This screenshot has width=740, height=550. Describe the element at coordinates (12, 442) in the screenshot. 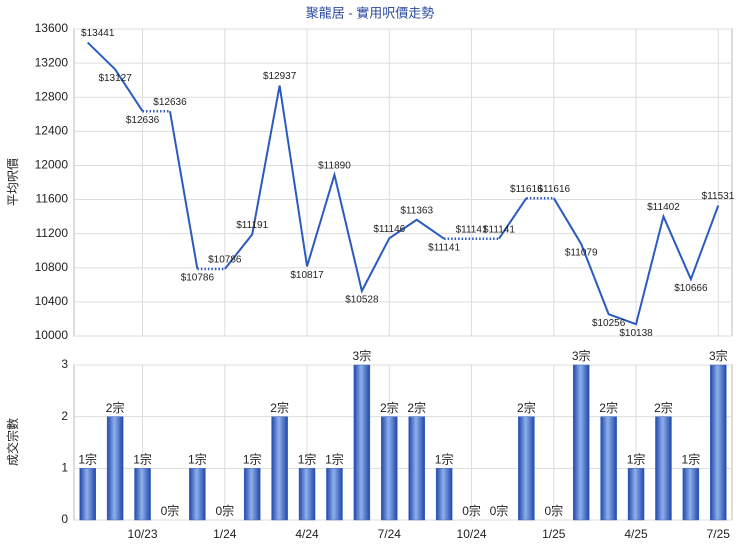

I see `y-axis-label: 成交宗數` at that location.